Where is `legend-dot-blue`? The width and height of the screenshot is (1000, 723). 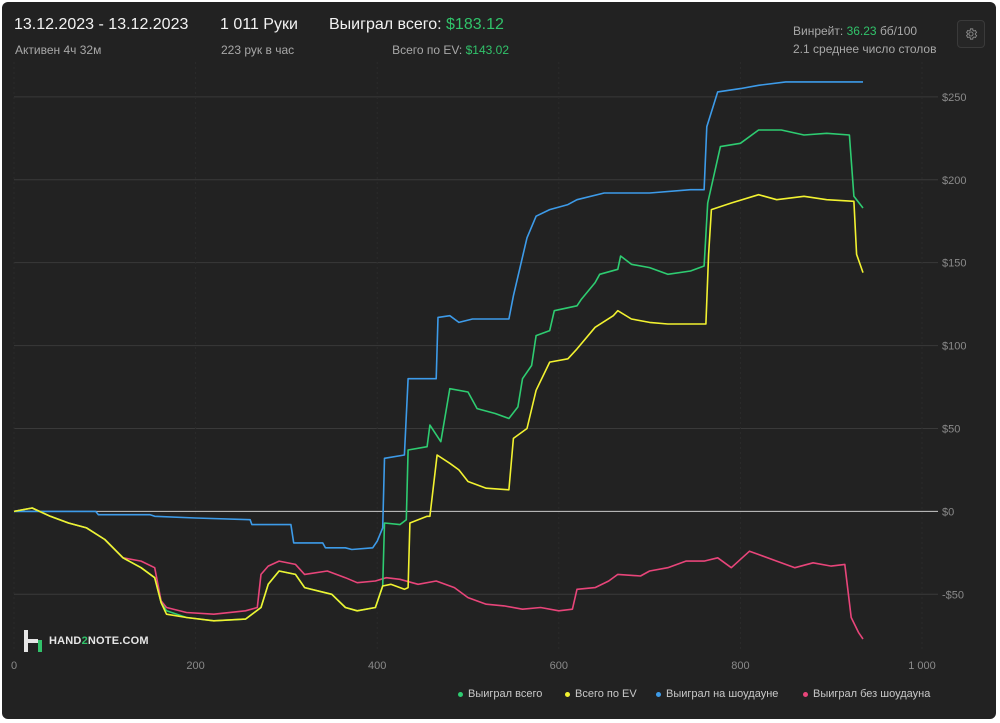
legend-dot-blue is located at coordinates (658, 694).